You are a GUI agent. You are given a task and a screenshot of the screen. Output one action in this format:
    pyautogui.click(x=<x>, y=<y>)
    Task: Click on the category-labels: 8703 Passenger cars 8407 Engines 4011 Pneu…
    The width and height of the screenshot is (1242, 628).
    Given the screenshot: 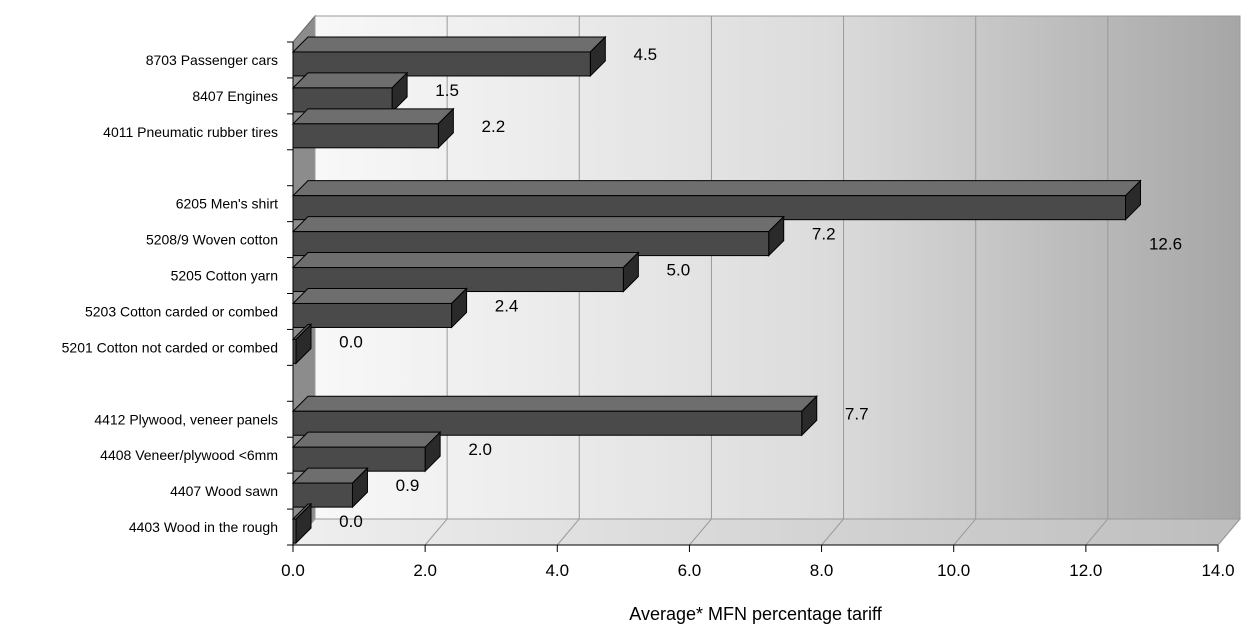 What is the action you would take?
    pyautogui.click(x=170, y=293)
    